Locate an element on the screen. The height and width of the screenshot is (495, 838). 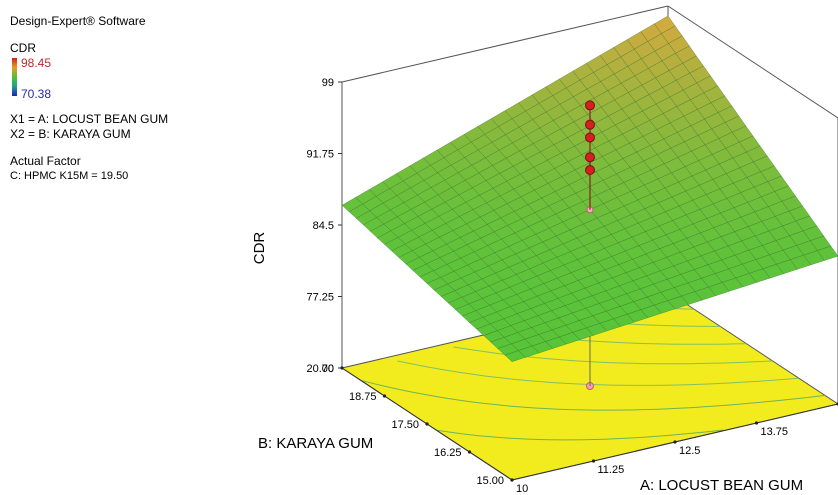
x-tick-label: 13.75 is located at coordinates (775, 432).